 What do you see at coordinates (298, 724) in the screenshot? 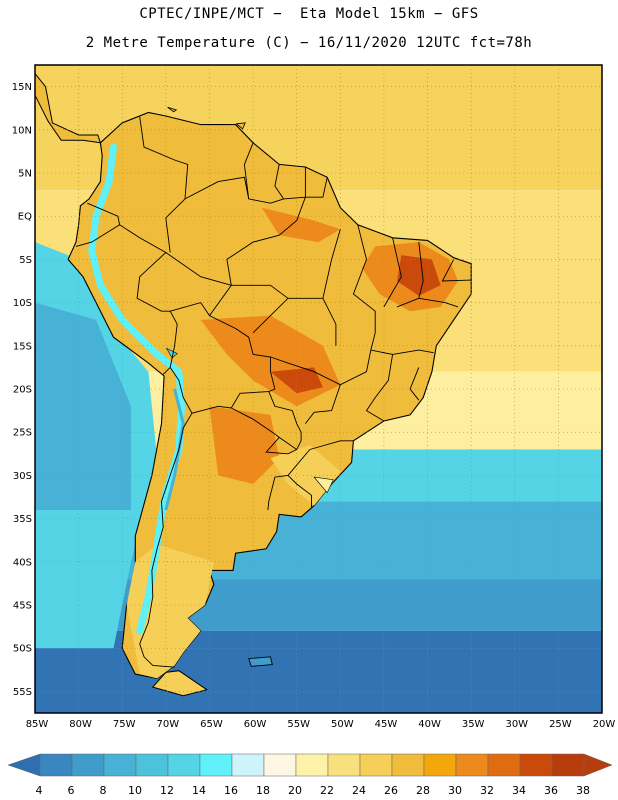
I see `longitude-label: 55W` at bounding box center [298, 724].